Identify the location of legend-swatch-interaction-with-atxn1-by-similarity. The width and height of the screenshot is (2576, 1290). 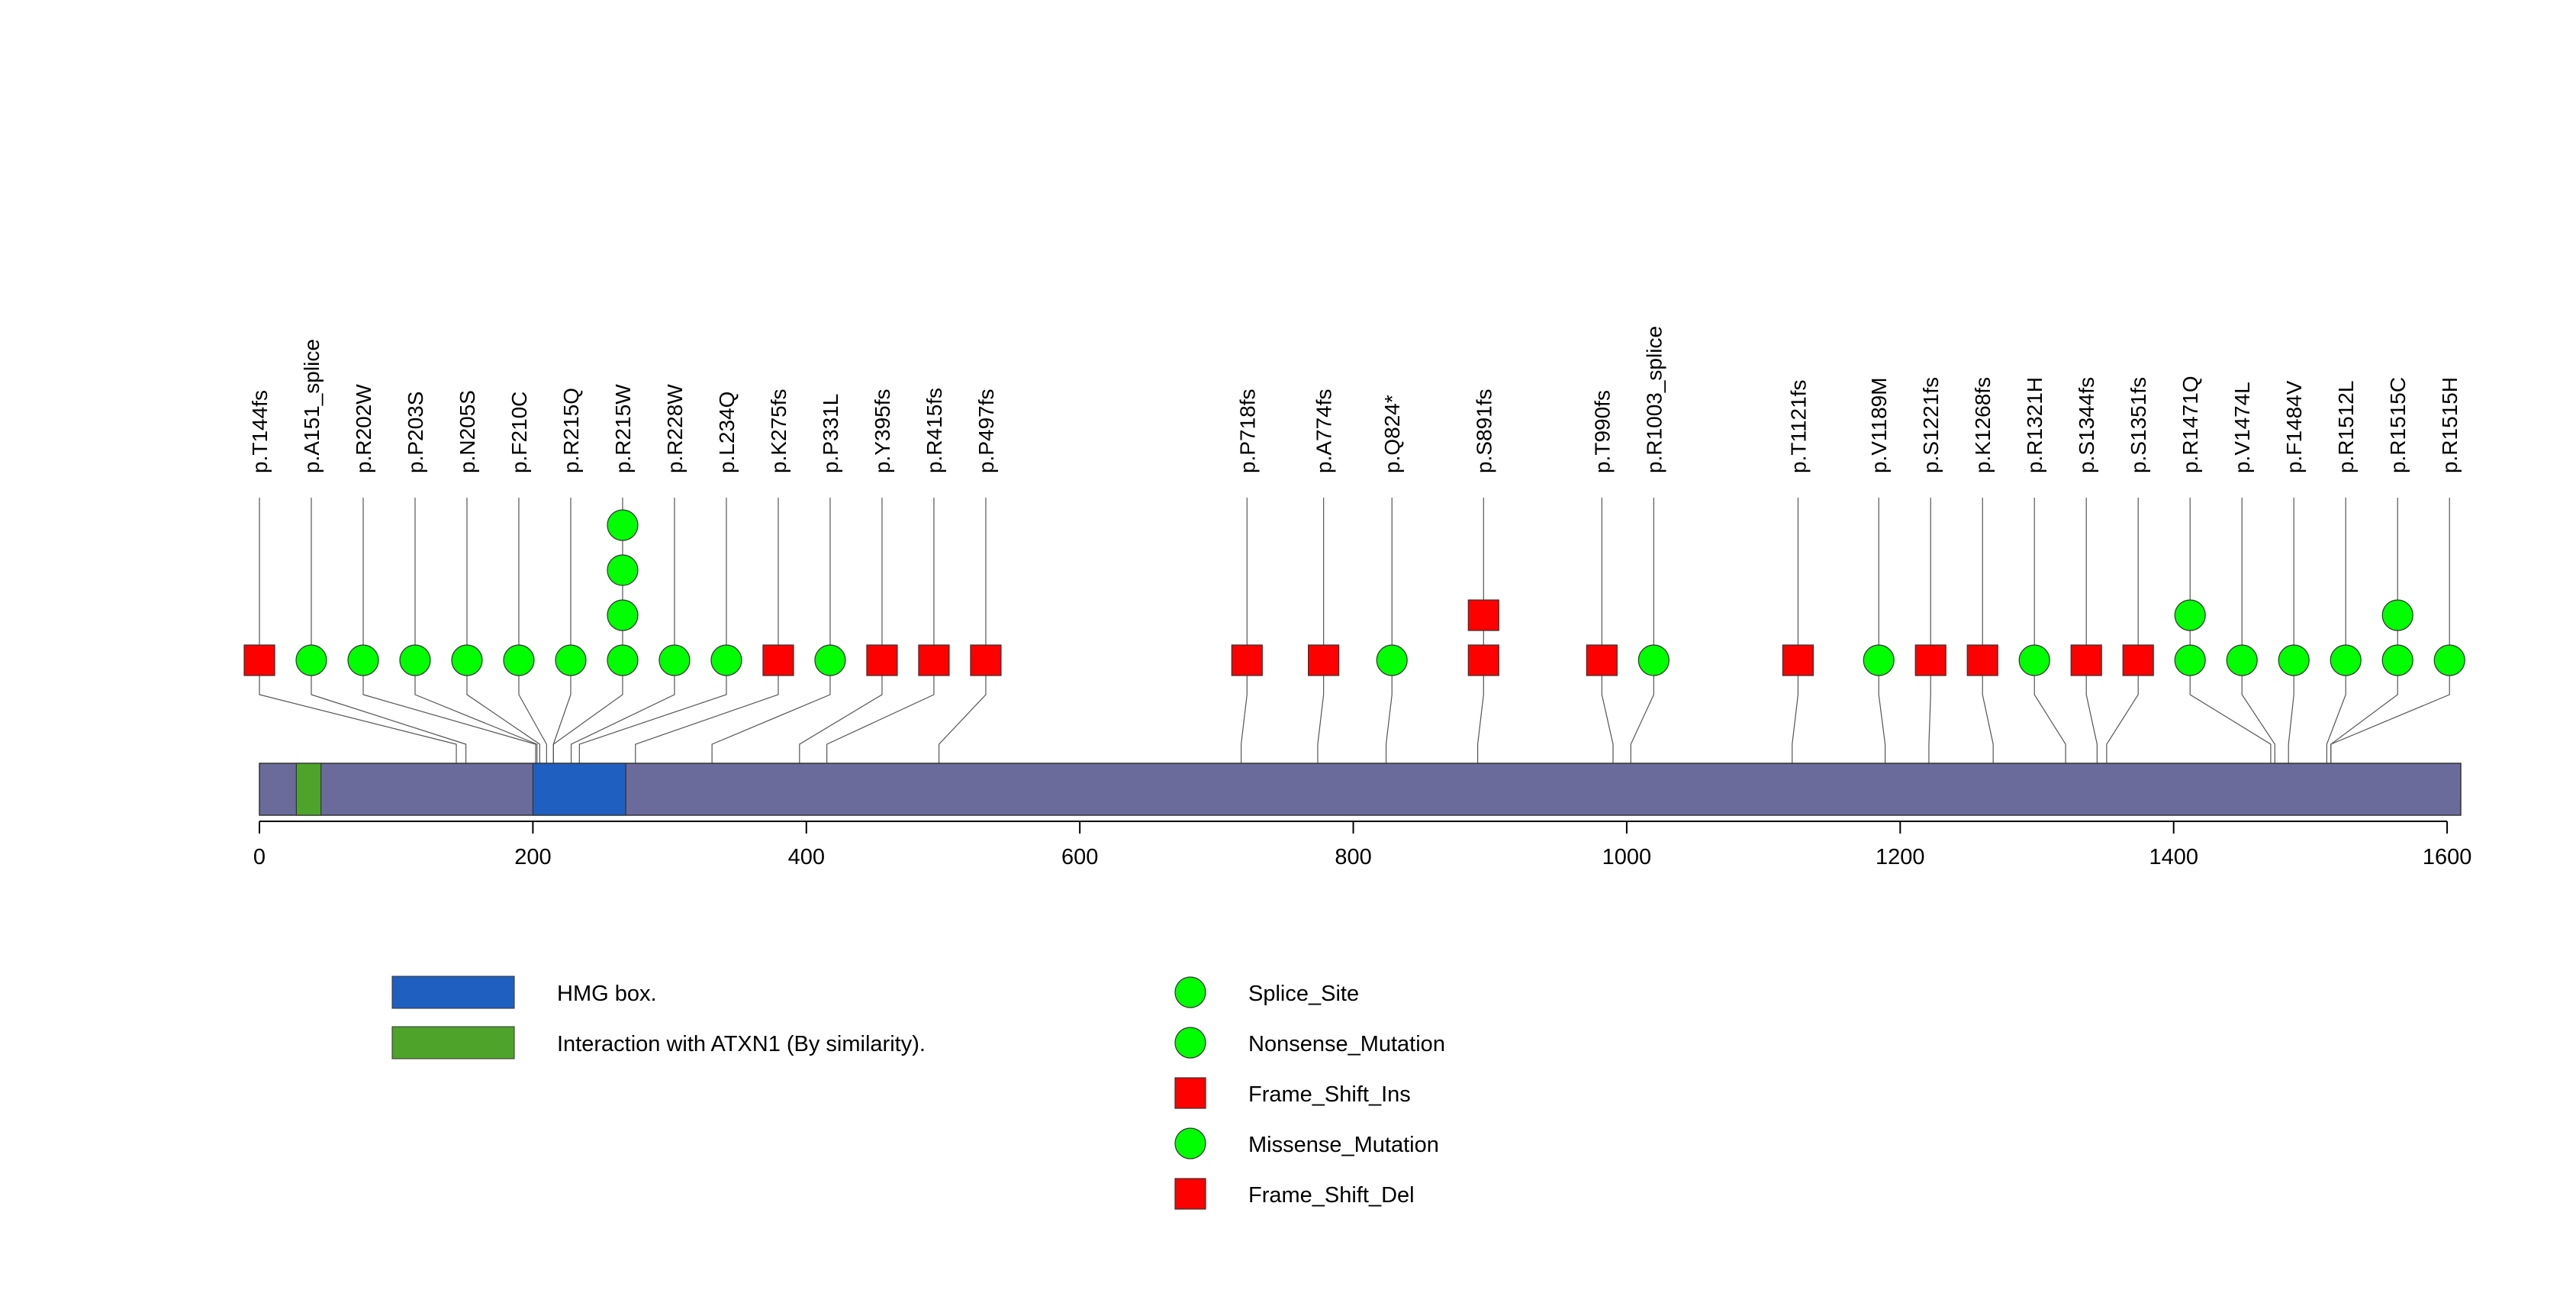
(453, 1043).